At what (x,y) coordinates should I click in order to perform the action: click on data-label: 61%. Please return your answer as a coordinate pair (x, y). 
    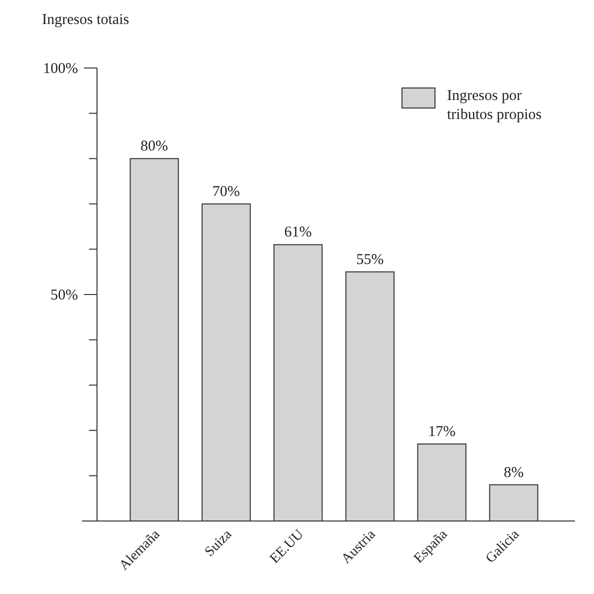
    Looking at the image, I should click on (298, 232).